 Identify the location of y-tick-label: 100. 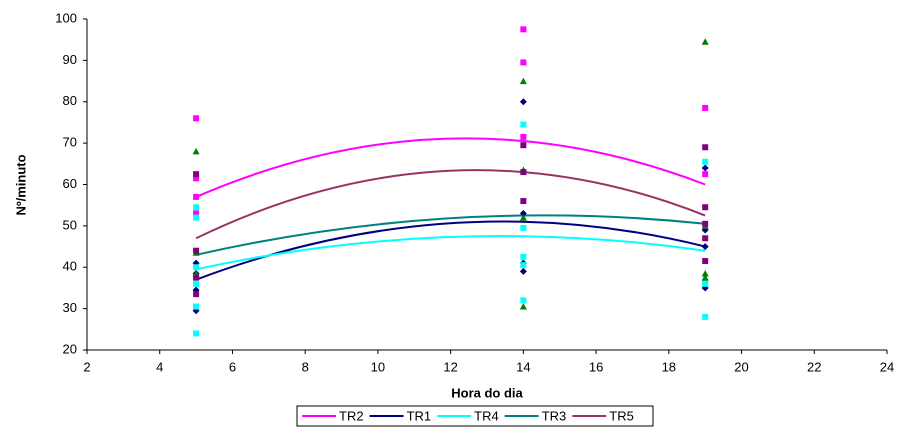
(66, 17).